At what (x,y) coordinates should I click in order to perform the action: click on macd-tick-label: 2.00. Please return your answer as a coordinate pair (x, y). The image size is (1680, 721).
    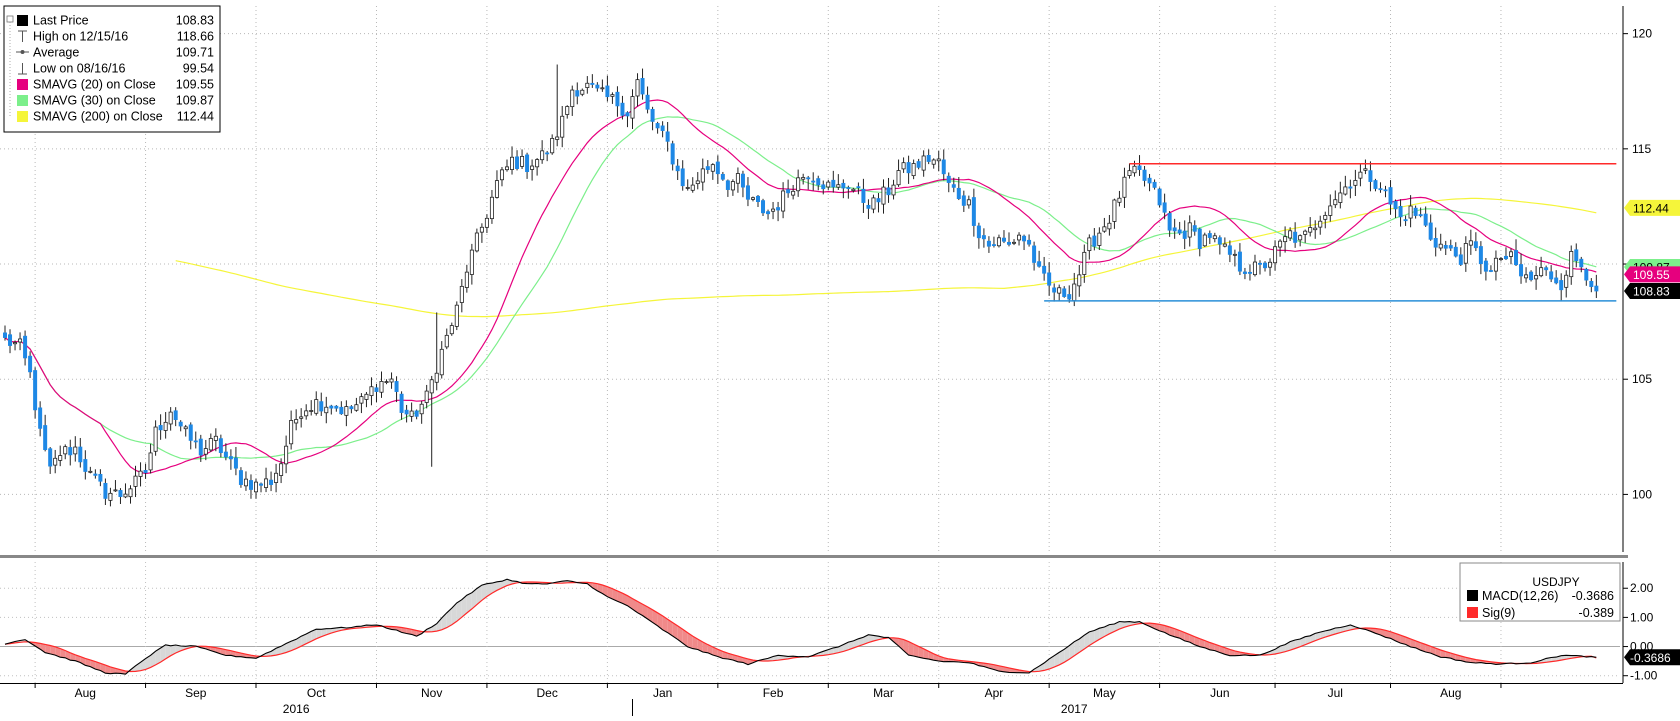
    Looking at the image, I should click on (1642, 588).